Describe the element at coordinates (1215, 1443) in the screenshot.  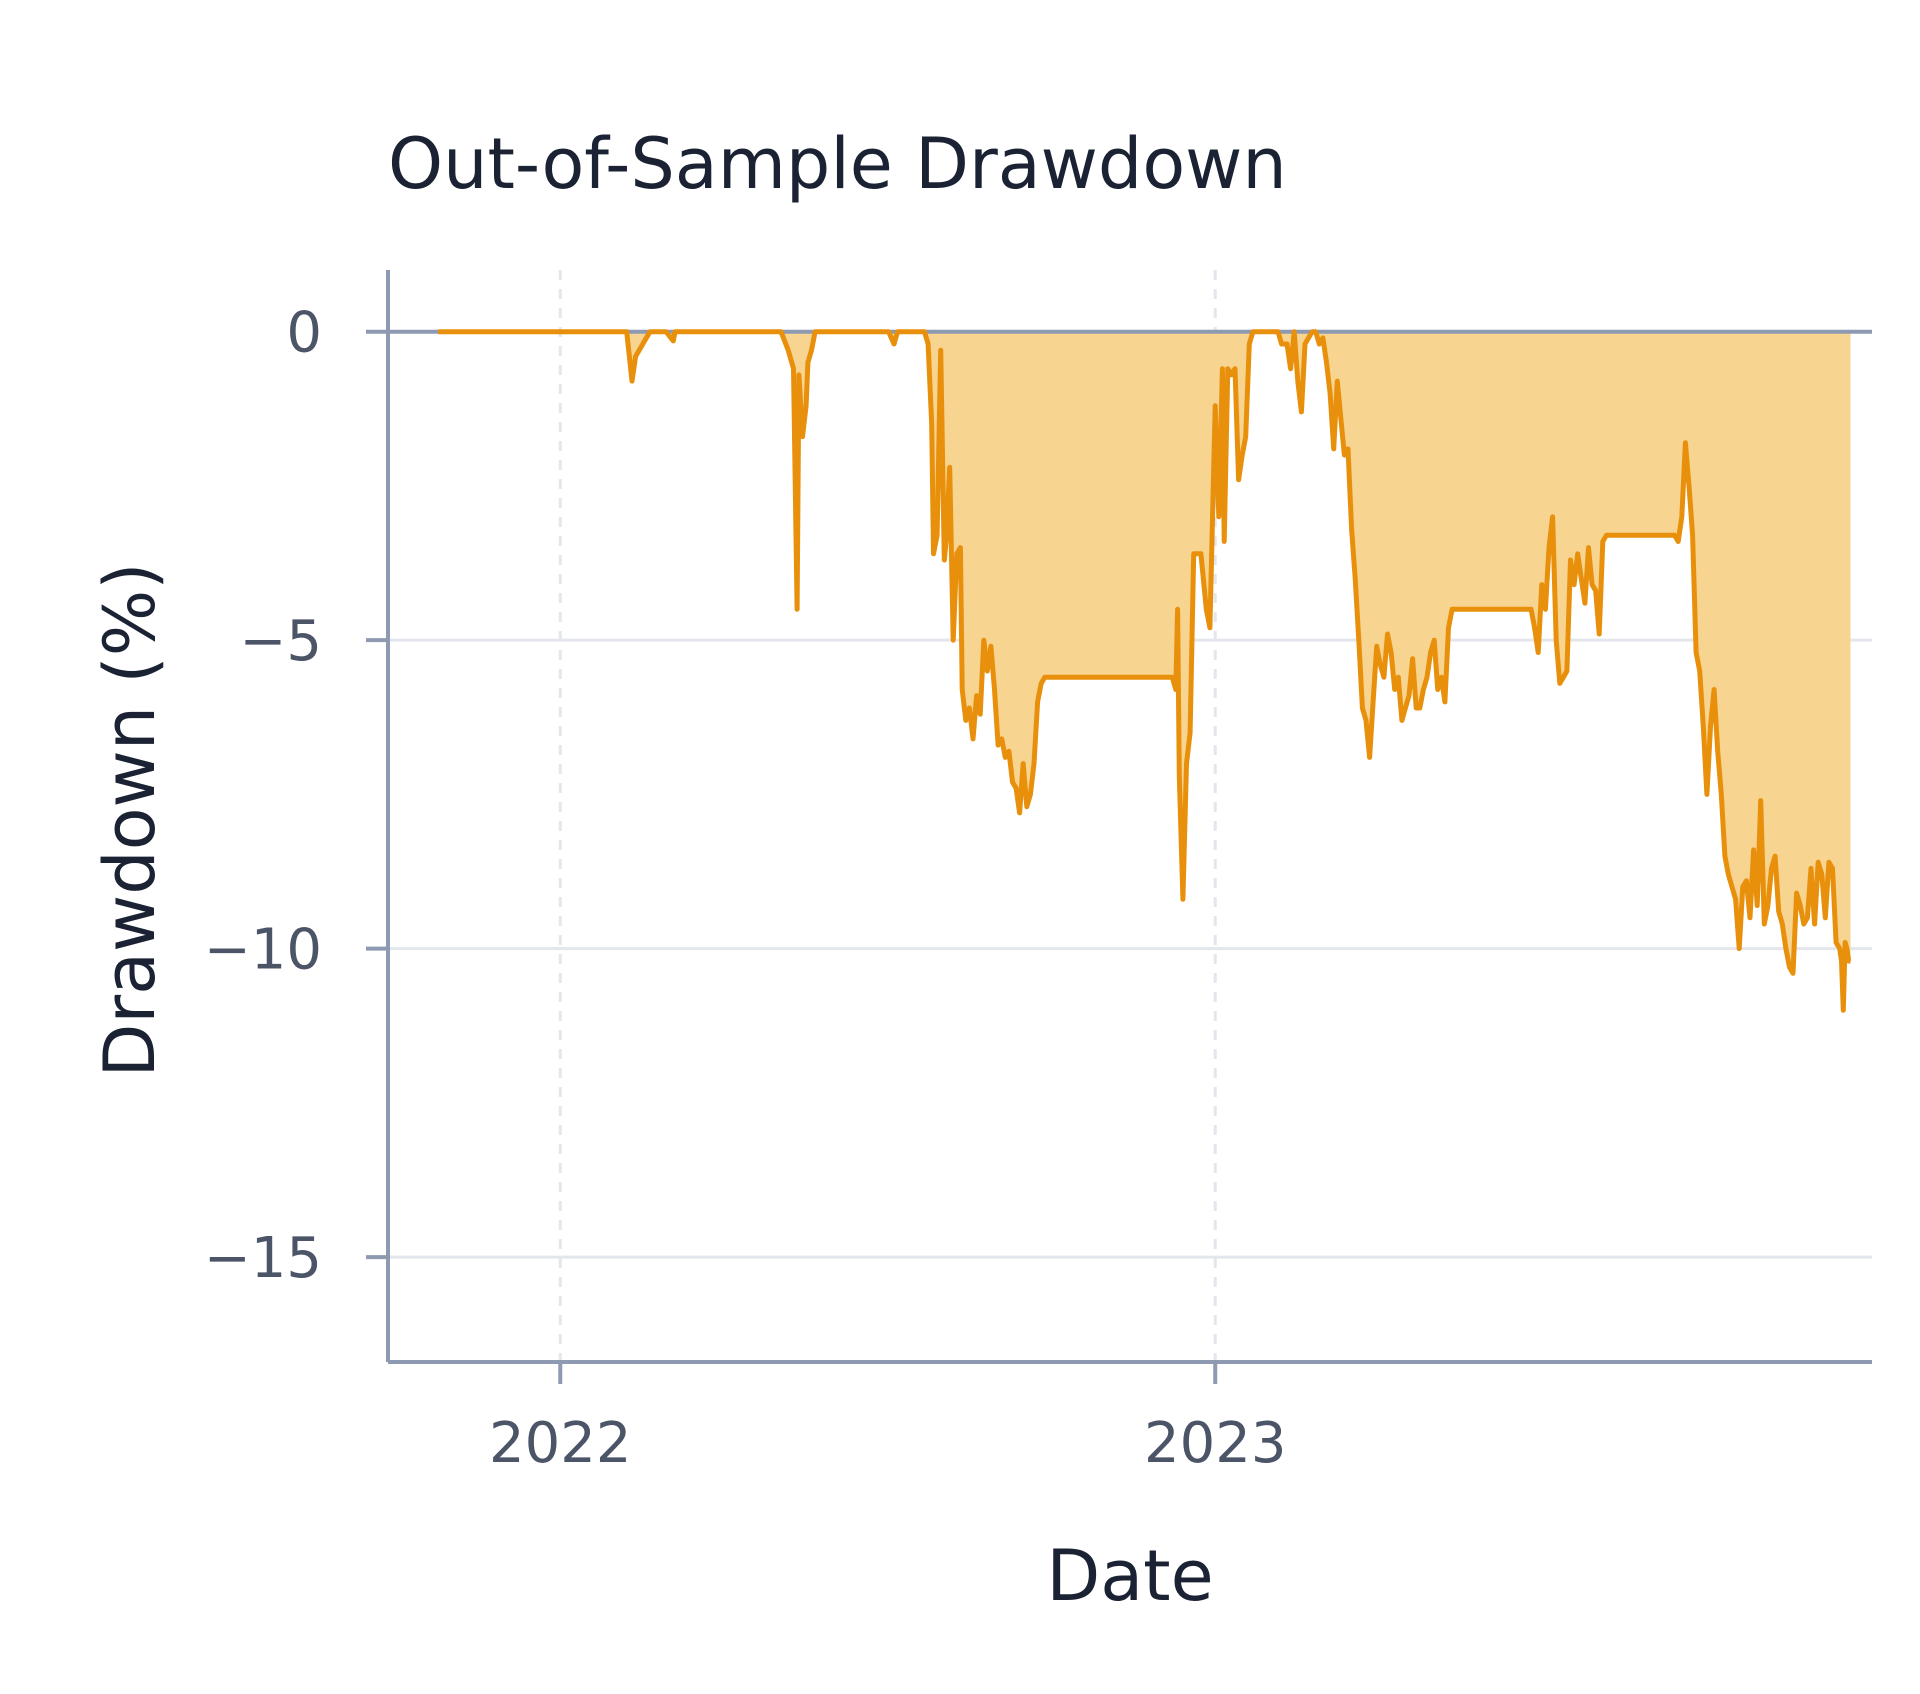
I see `x-tick-label: 2023` at that location.